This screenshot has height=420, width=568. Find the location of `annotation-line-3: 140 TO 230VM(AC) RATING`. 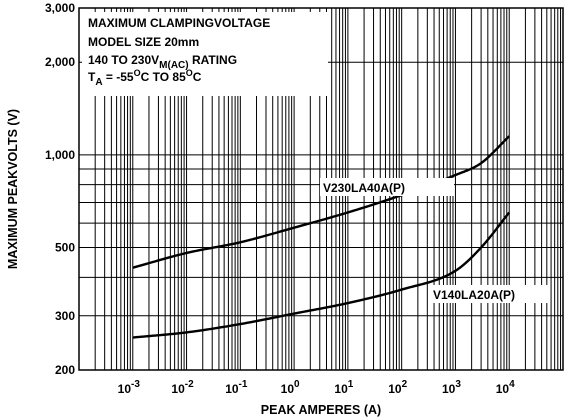

annotation-line-3: 140 TO 230VM(AC) RATING is located at coordinates (162, 62).